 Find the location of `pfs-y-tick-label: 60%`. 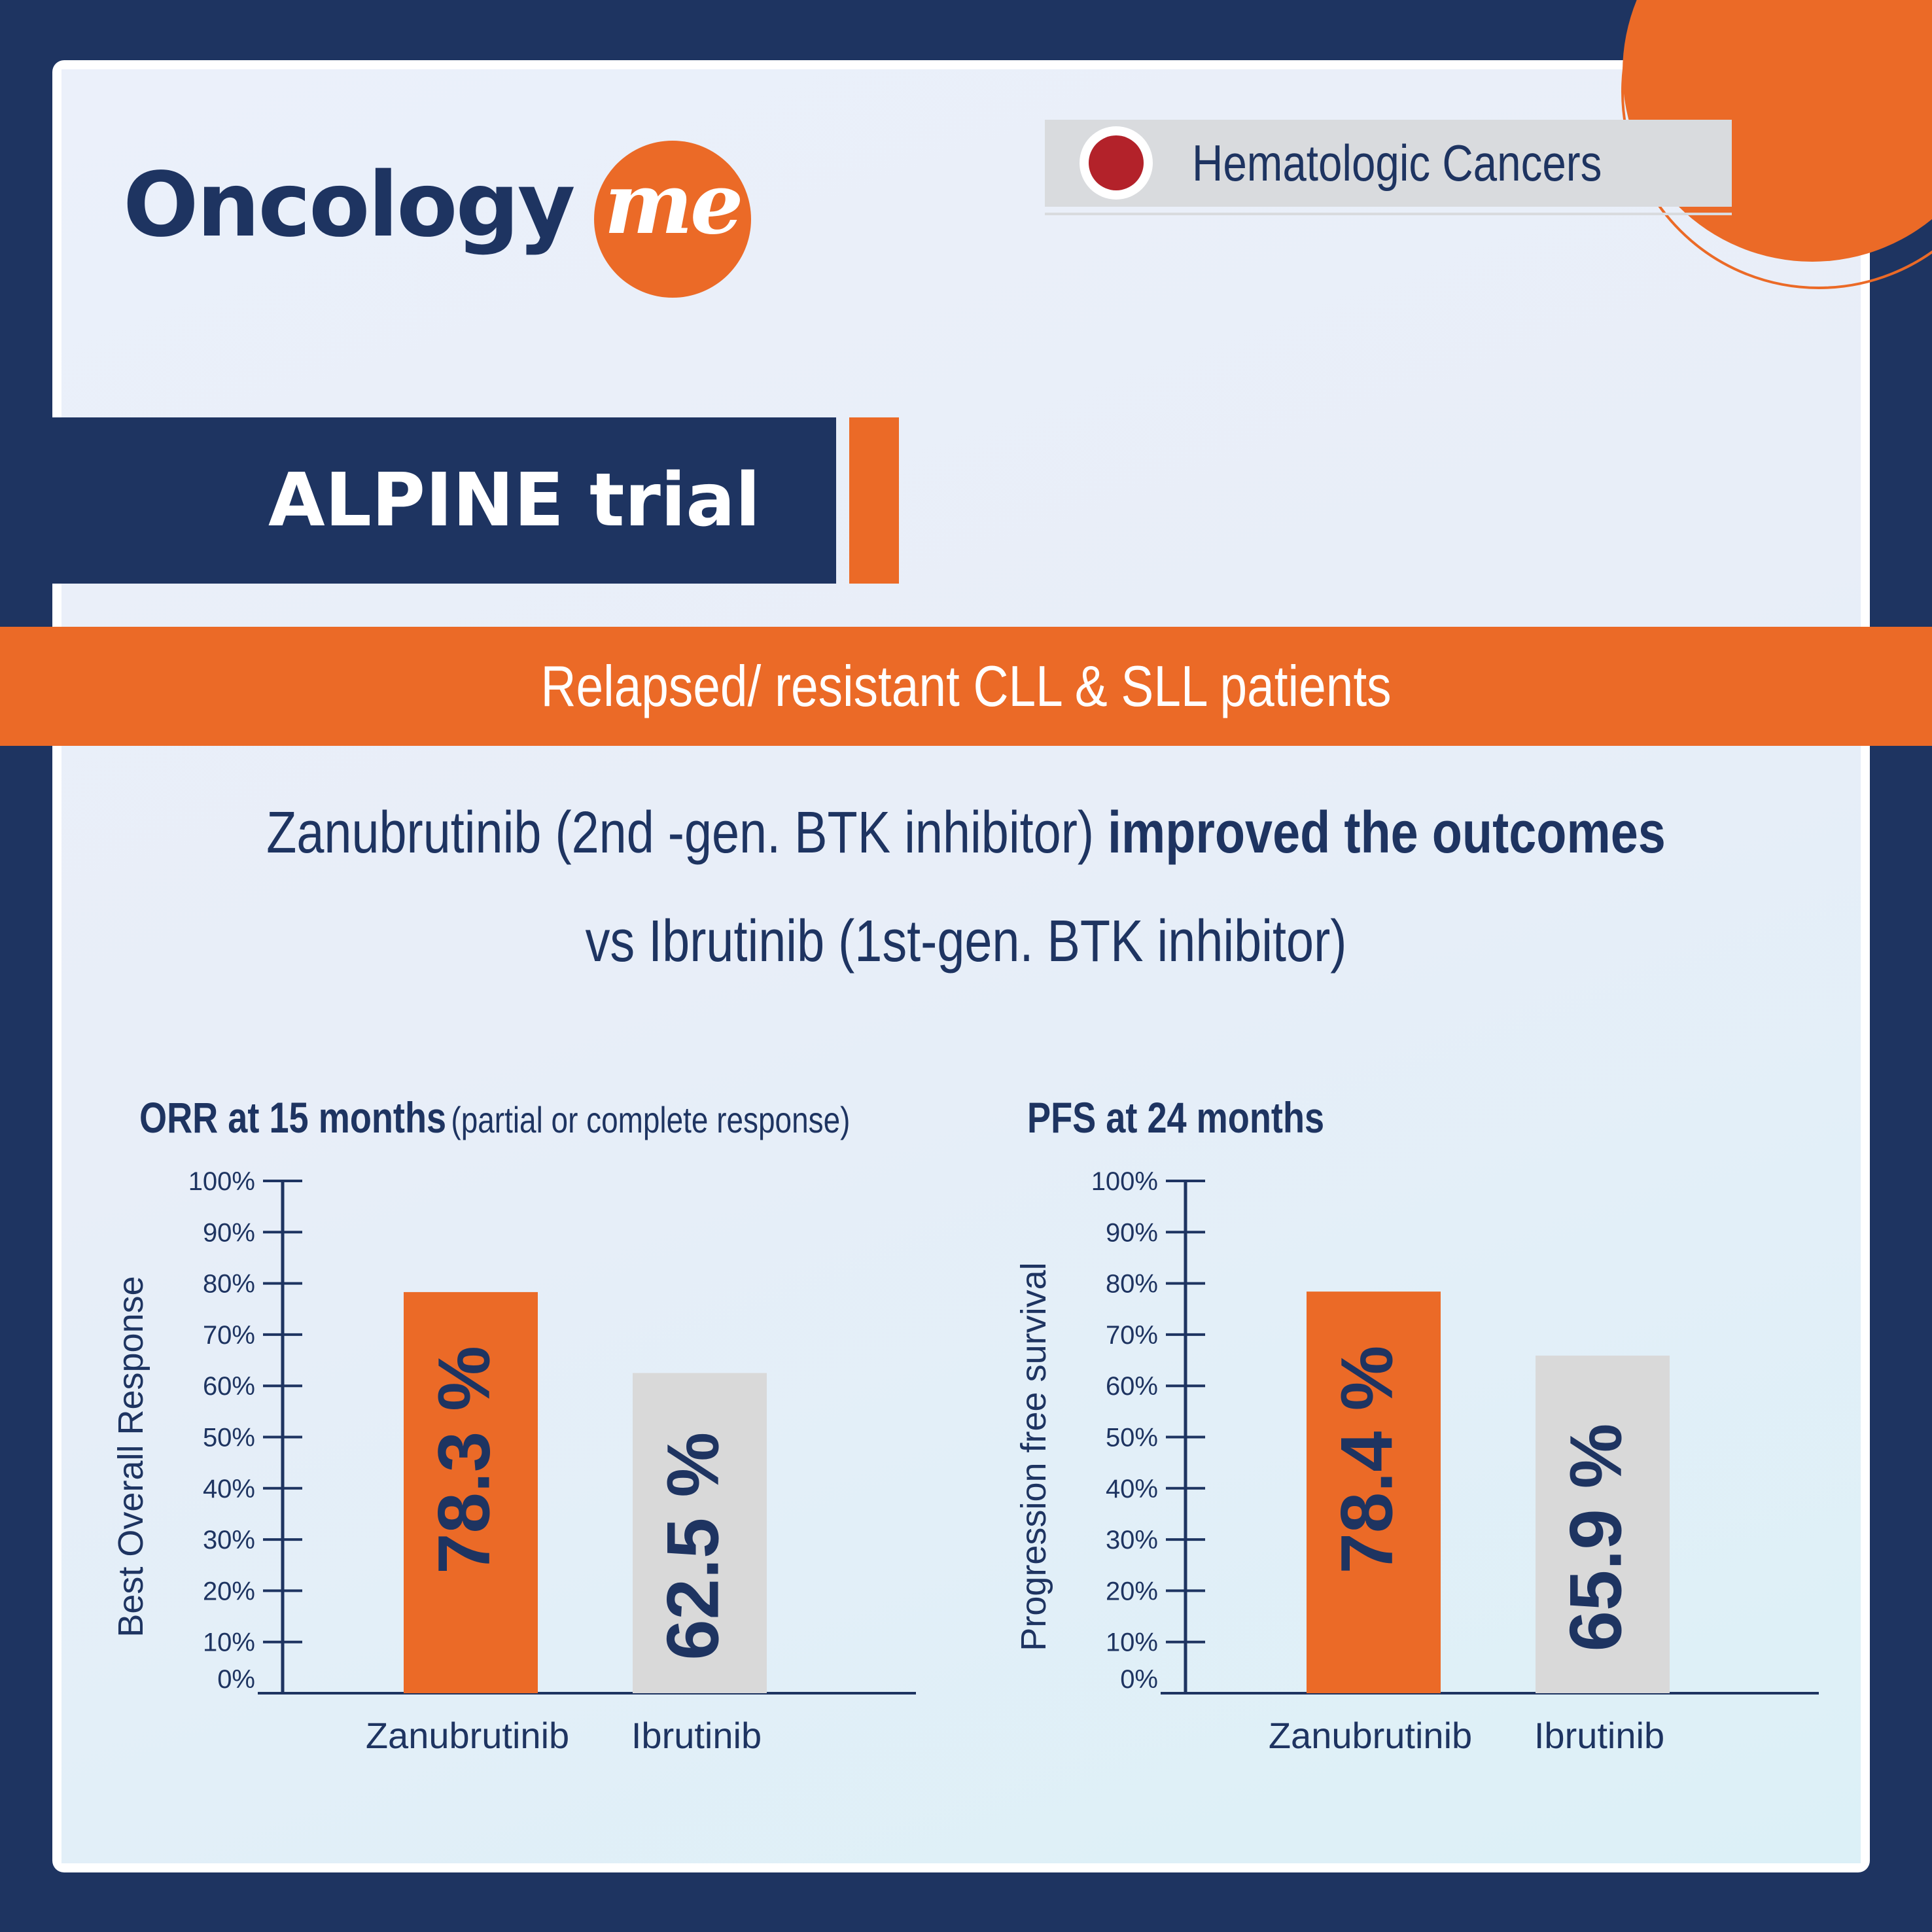

pfs-y-tick-label: 60% is located at coordinates (1132, 1386).